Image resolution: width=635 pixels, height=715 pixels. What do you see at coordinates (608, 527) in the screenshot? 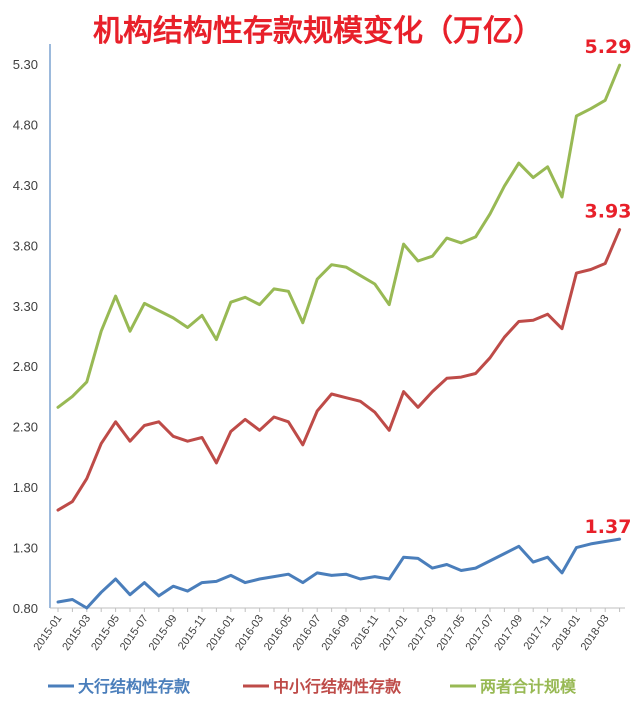
I see `end-value-label: 1.37` at bounding box center [608, 527].